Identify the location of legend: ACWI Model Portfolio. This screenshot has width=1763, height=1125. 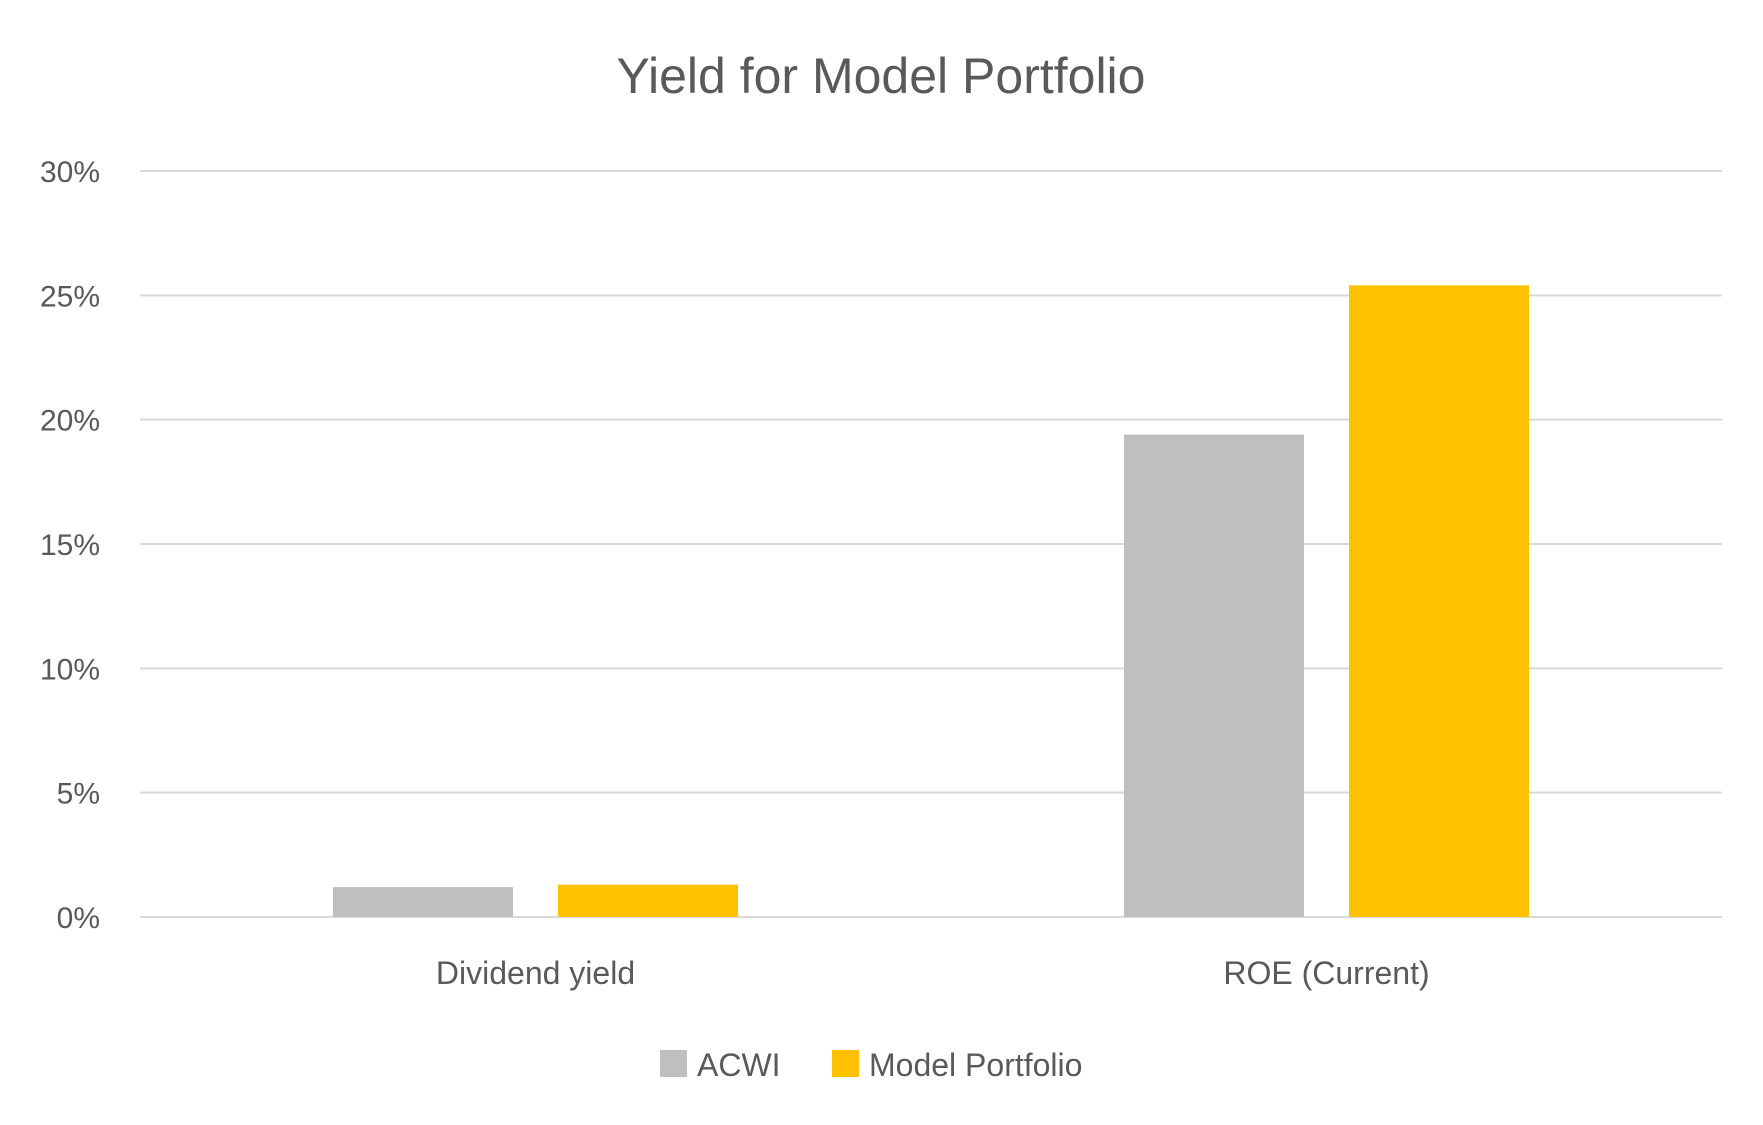
(871, 1065).